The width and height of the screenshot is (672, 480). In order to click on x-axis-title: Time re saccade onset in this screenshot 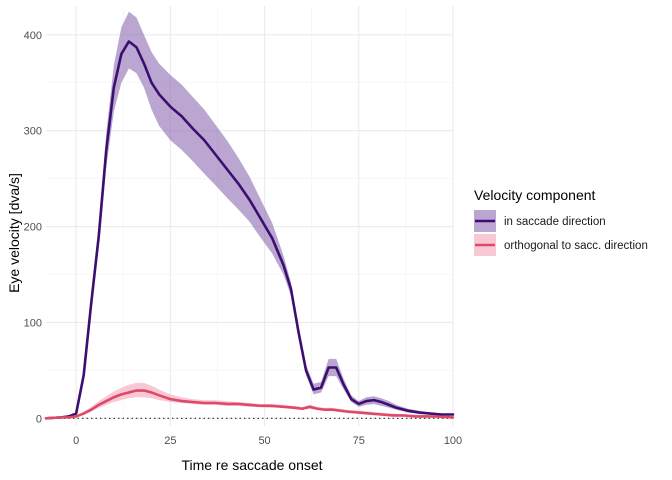, I will do `click(251, 465)`.